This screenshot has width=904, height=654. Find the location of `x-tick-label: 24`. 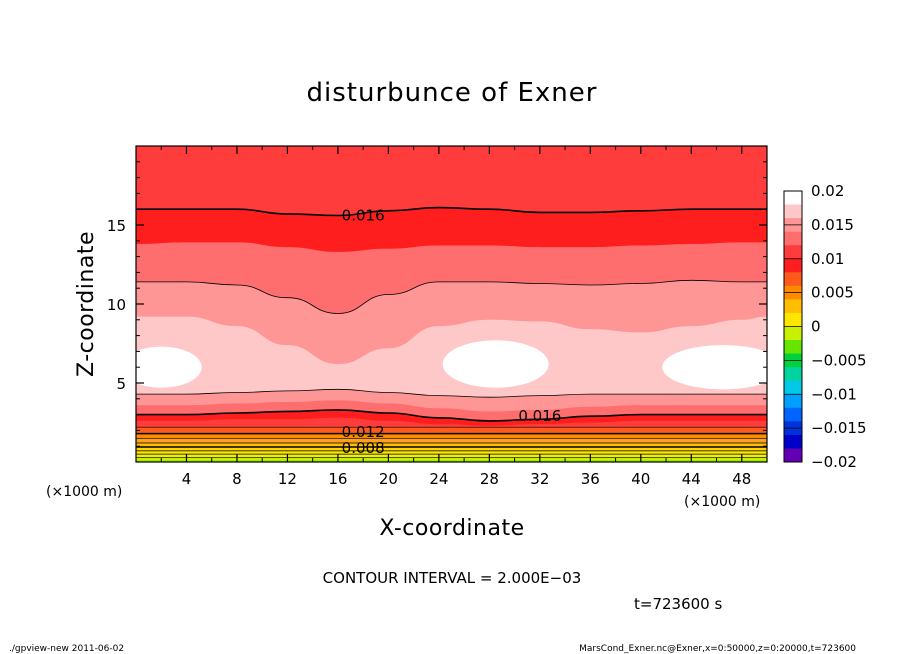

x-tick-label: 24 is located at coordinates (438, 479).